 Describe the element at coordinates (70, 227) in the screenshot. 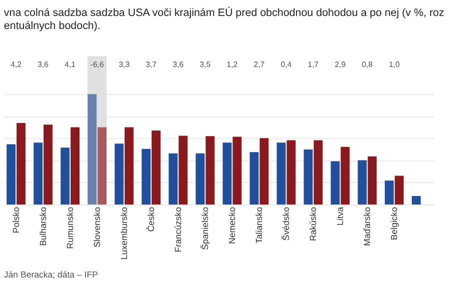

I see `x-tick-label: Rumunsko` at that location.